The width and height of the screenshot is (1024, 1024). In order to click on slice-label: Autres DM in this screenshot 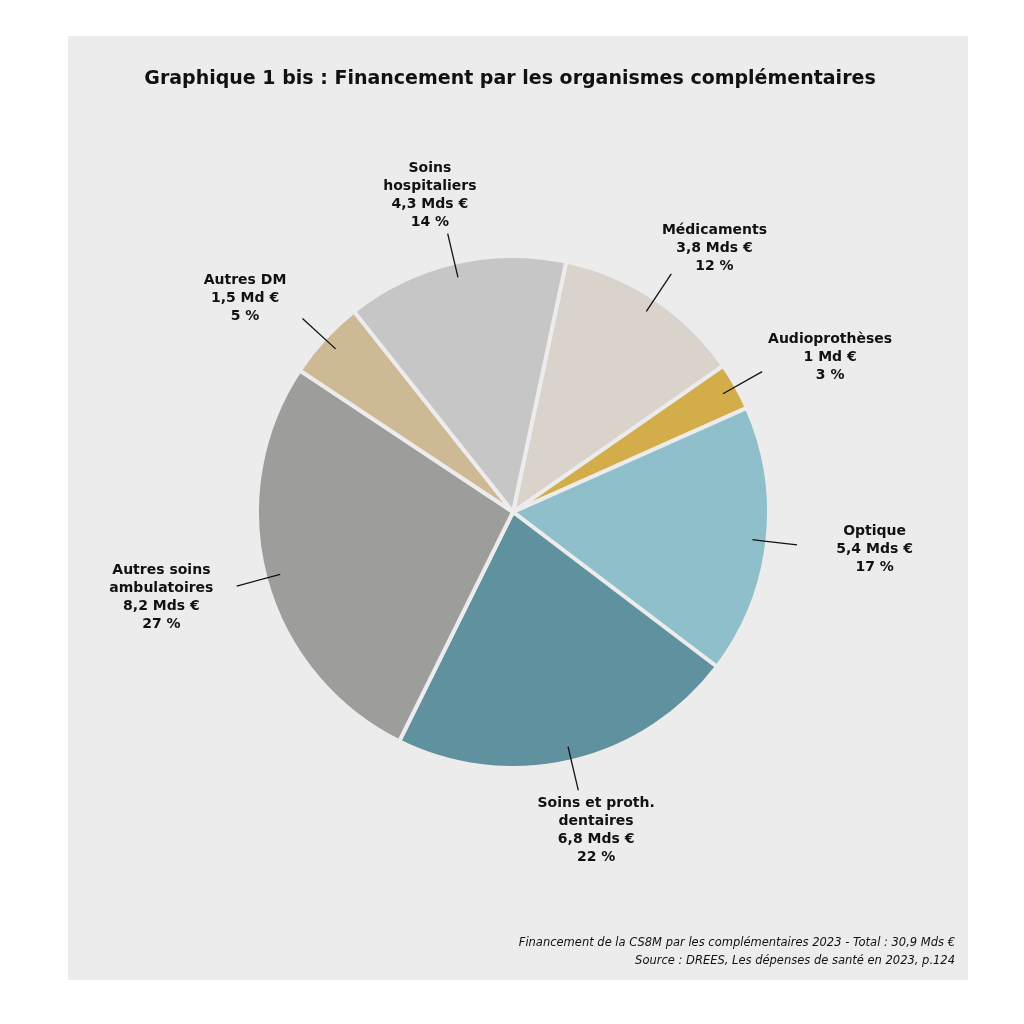, I will do `click(245, 278)`.